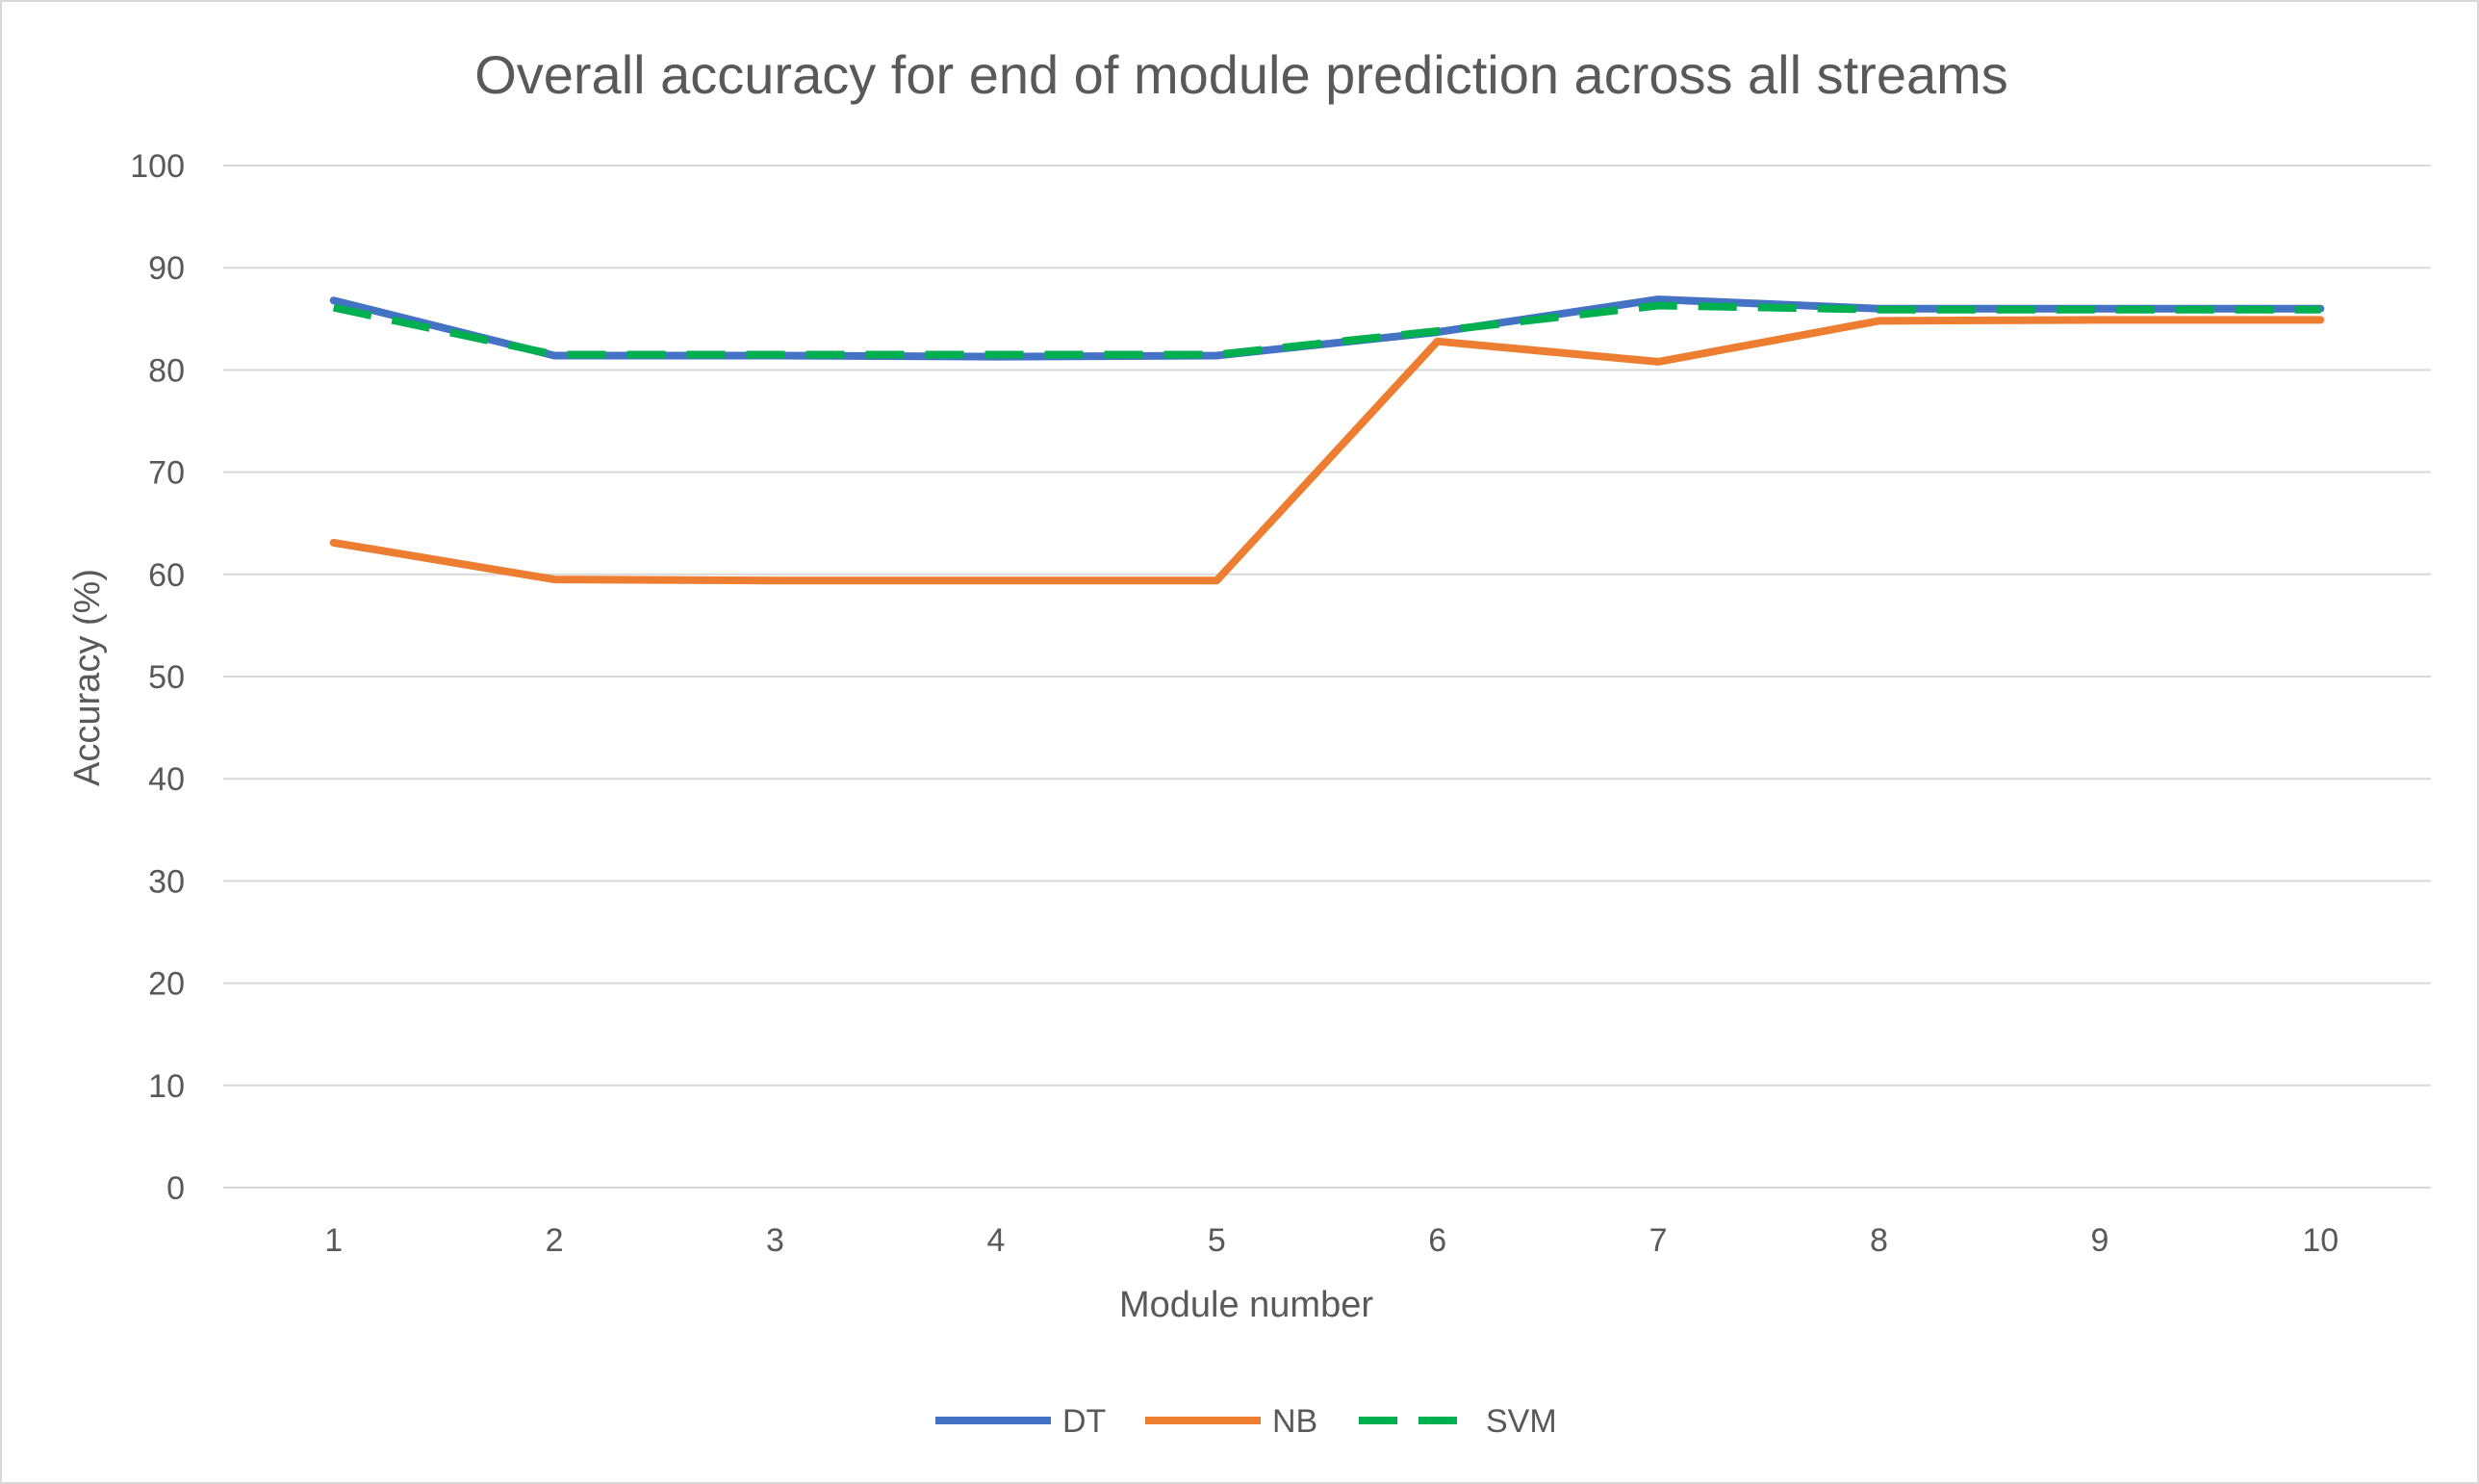 The image size is (2479, 1484). I want to click on y-tick-label: 30, so click(166, 882).